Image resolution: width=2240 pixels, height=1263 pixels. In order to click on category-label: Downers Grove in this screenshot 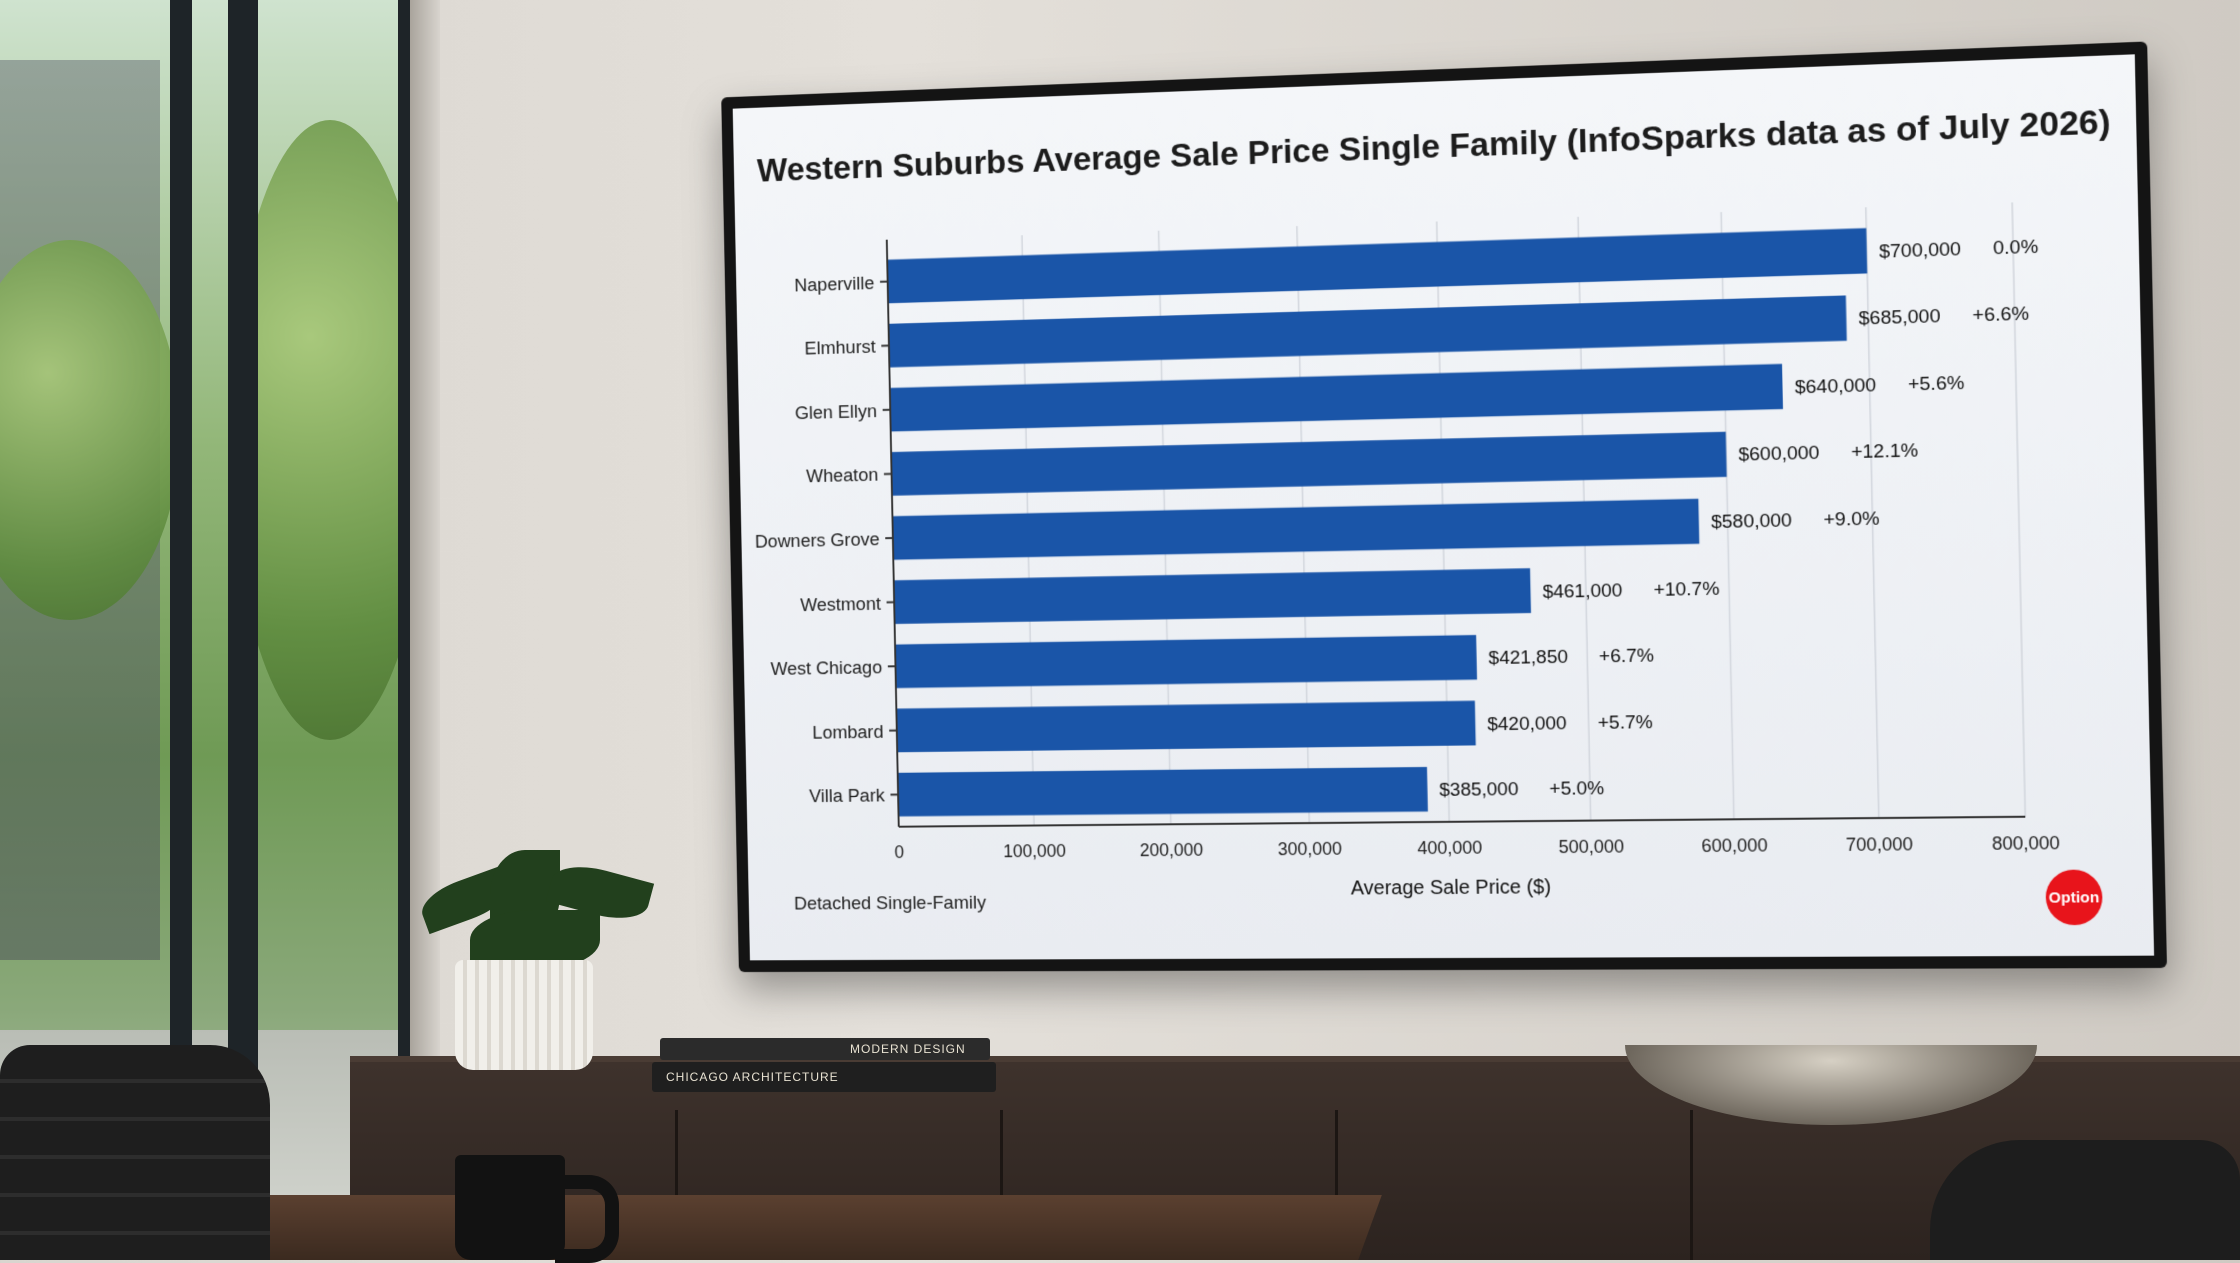, I will do `click(817, 539)`.